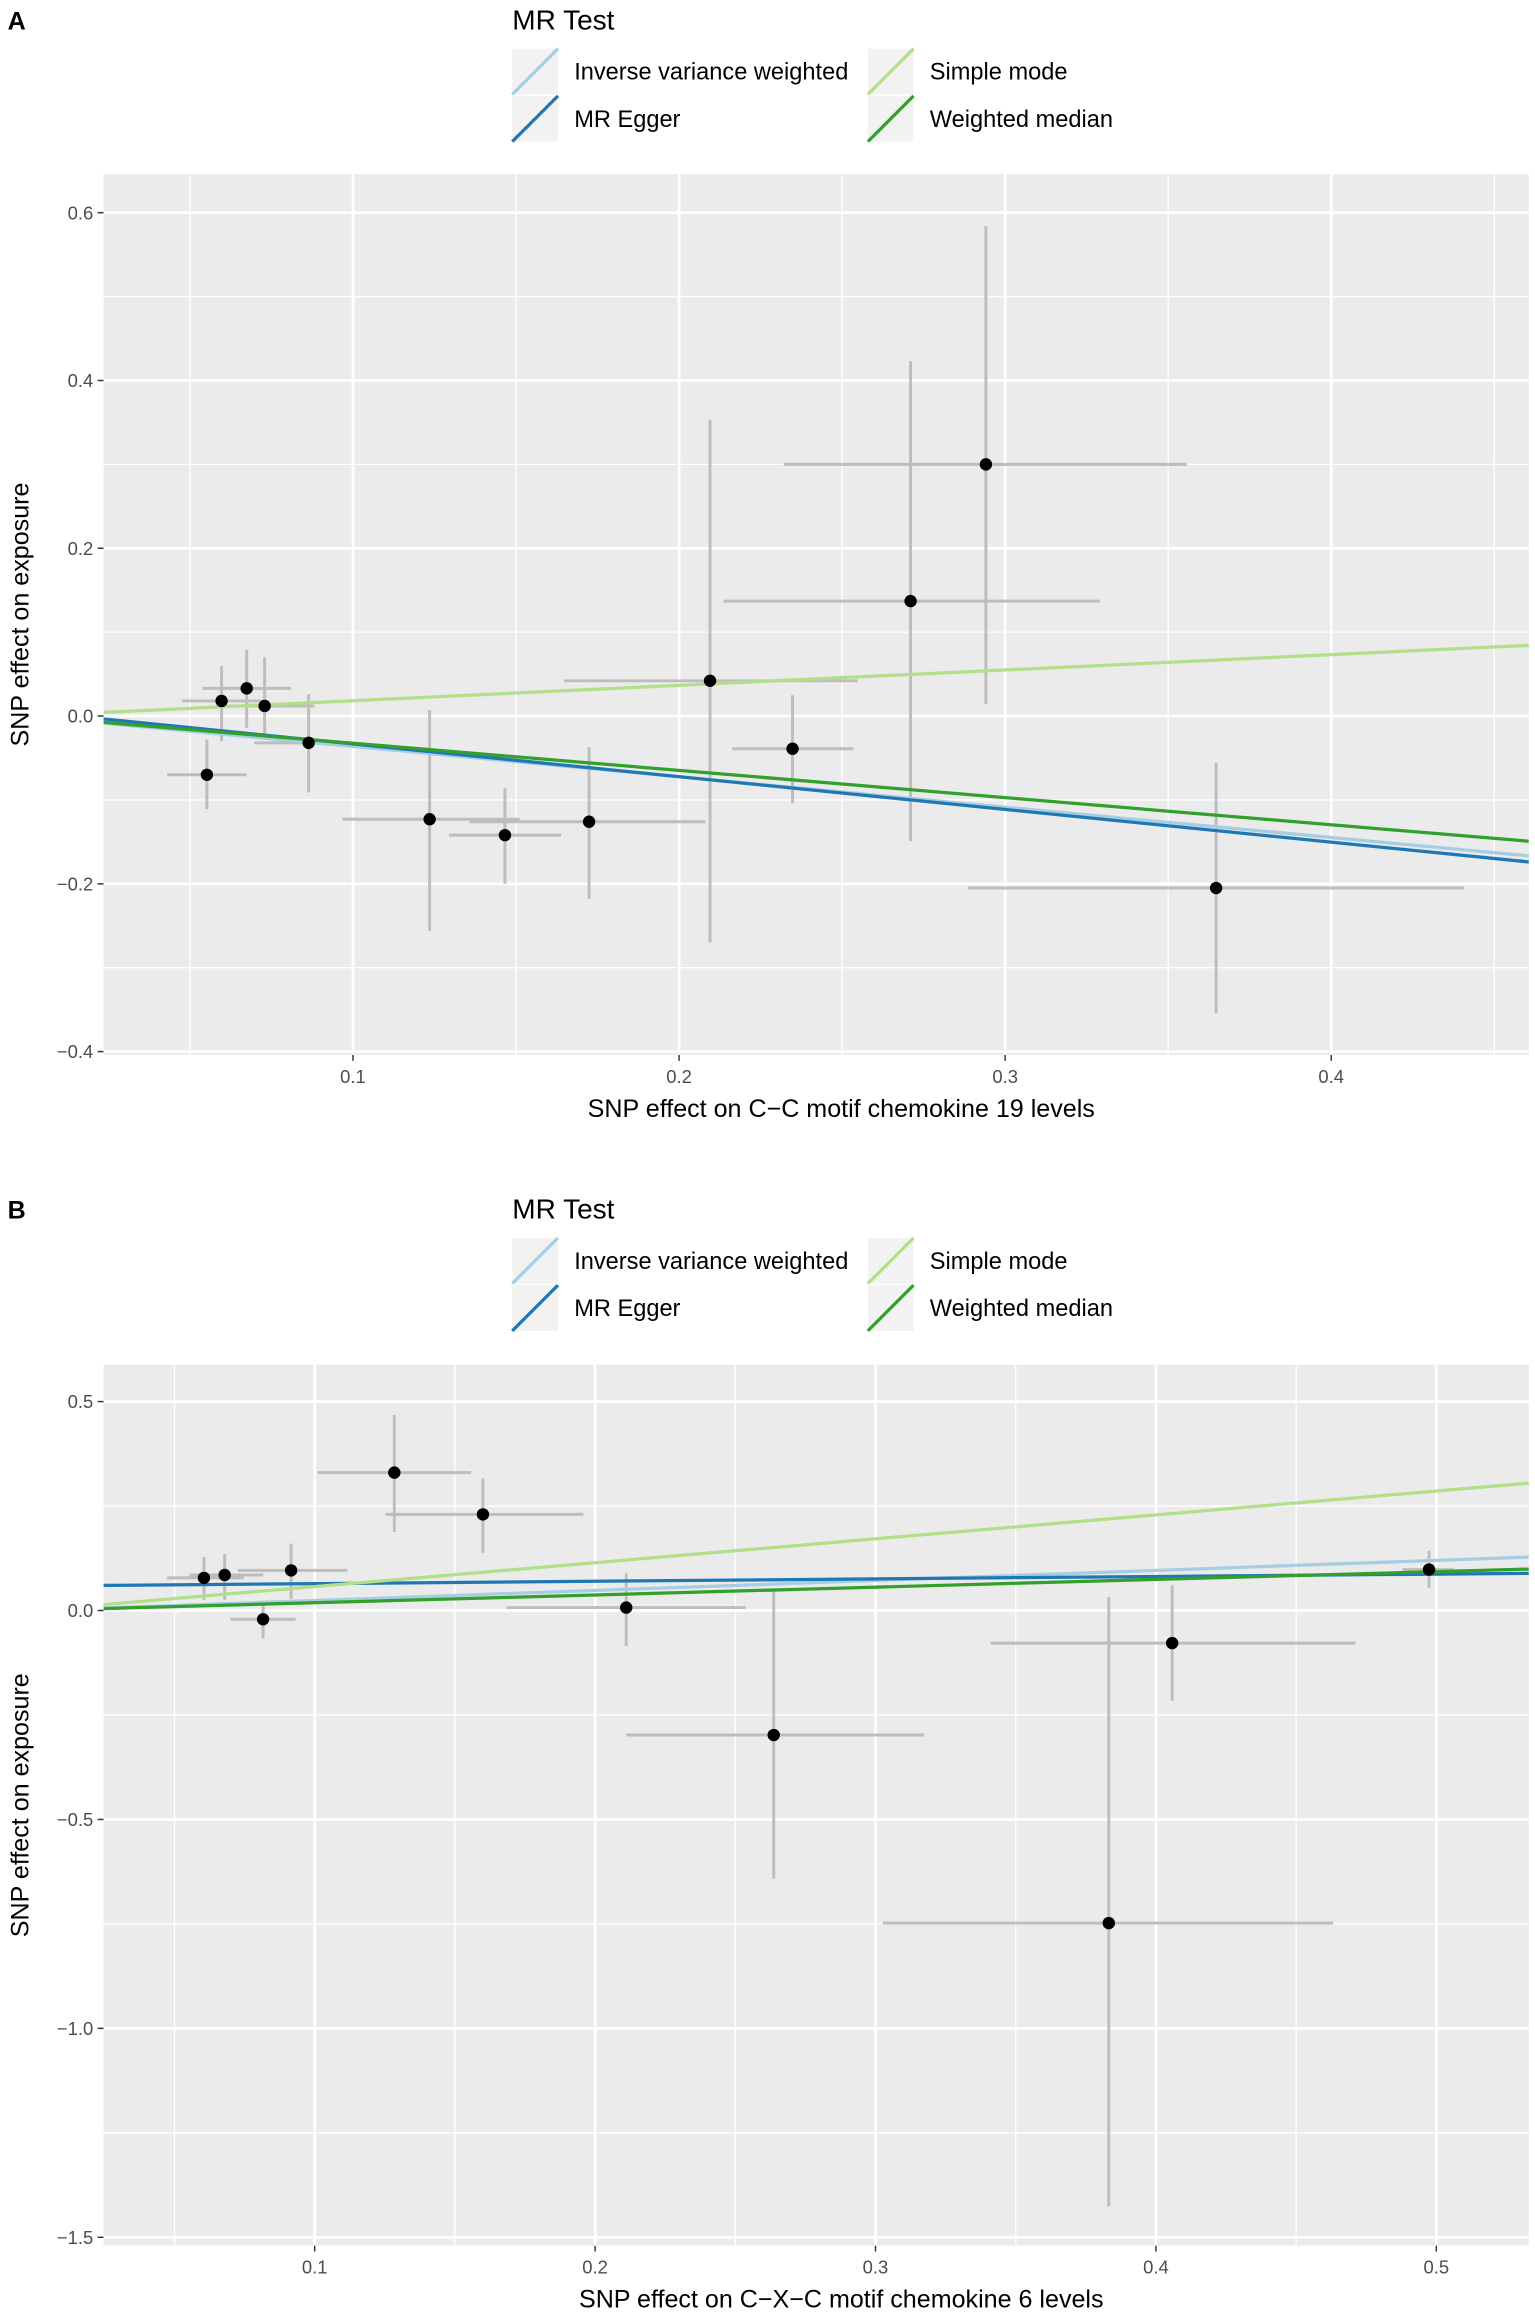 The width and height of the screenshot is (1535, 2315). Describe the element at coordinates (81, 212) in the screenshot. I see `y-tick-label: 0.6` at that location.